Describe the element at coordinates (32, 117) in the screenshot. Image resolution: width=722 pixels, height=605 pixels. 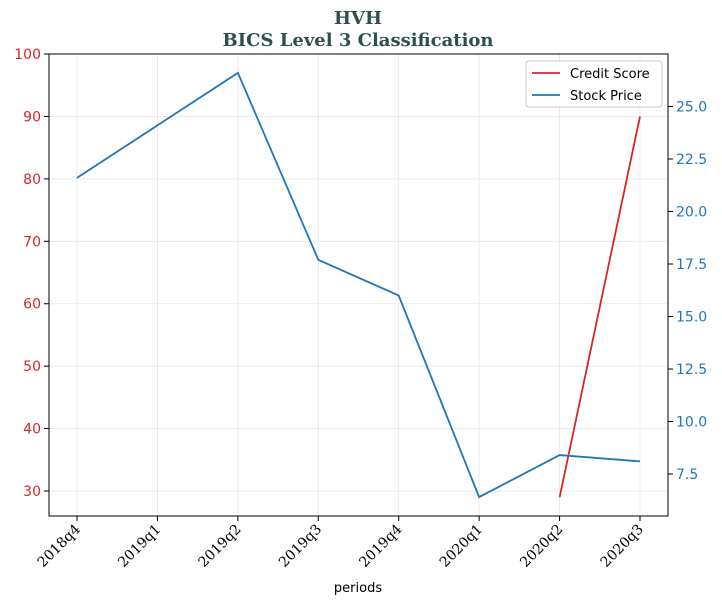
I see `left-tick-label: 90` at that location.